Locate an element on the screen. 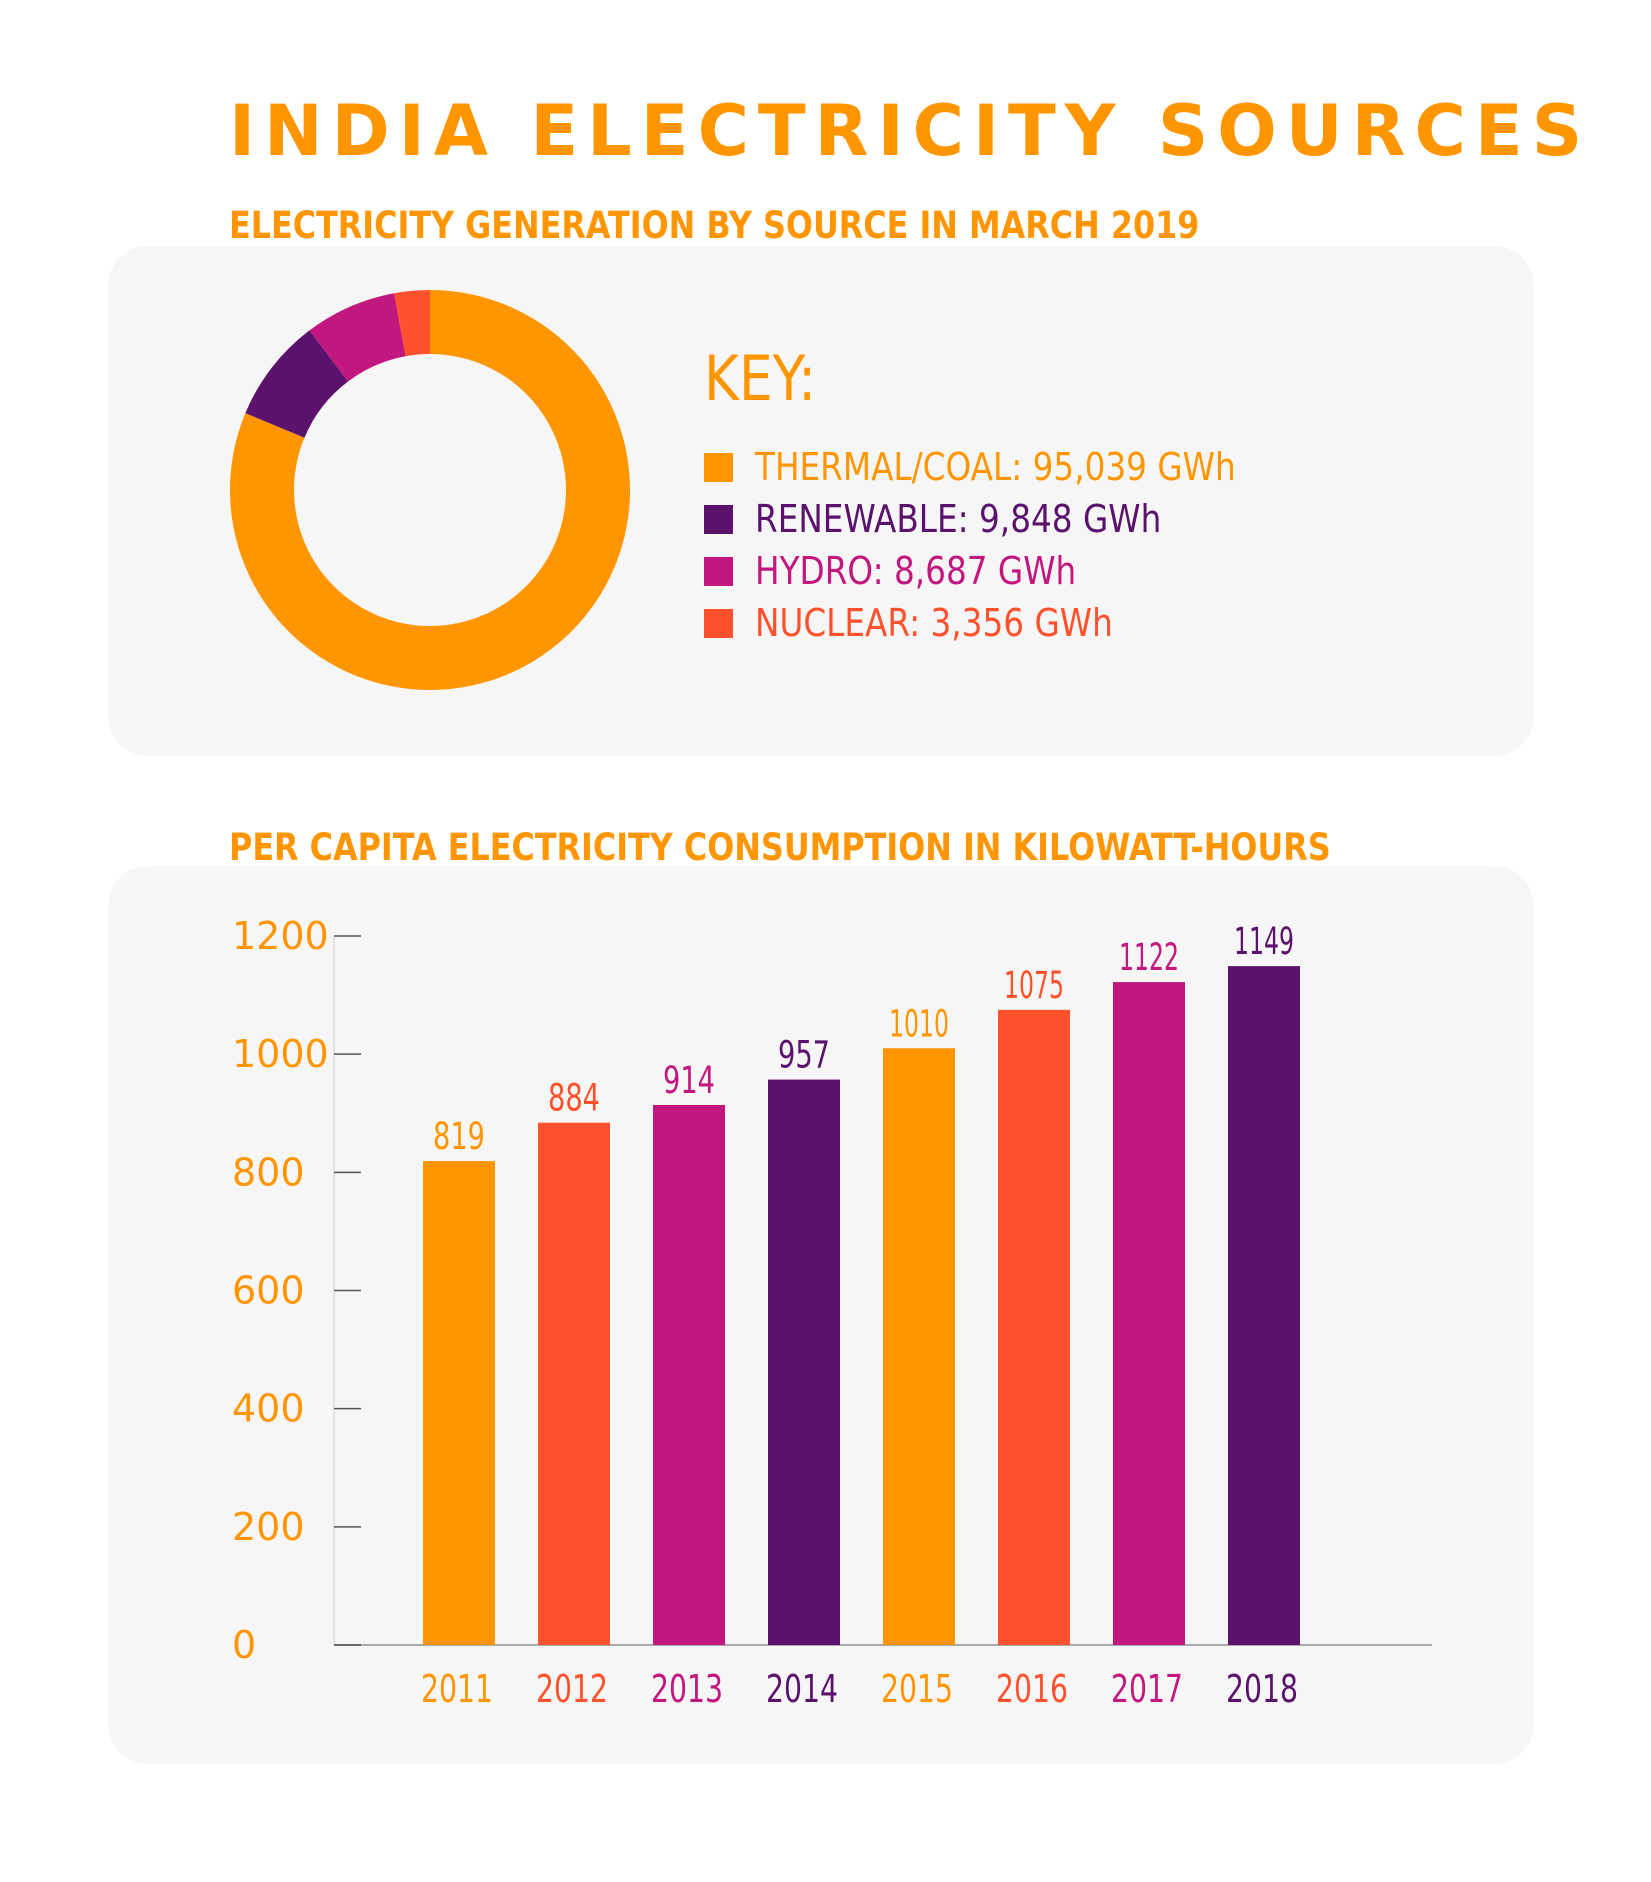 Image resolution: width=1651 pixels, height=1882 pixels. legend-label: NUCLEAR is located at coordinates (843, 623).